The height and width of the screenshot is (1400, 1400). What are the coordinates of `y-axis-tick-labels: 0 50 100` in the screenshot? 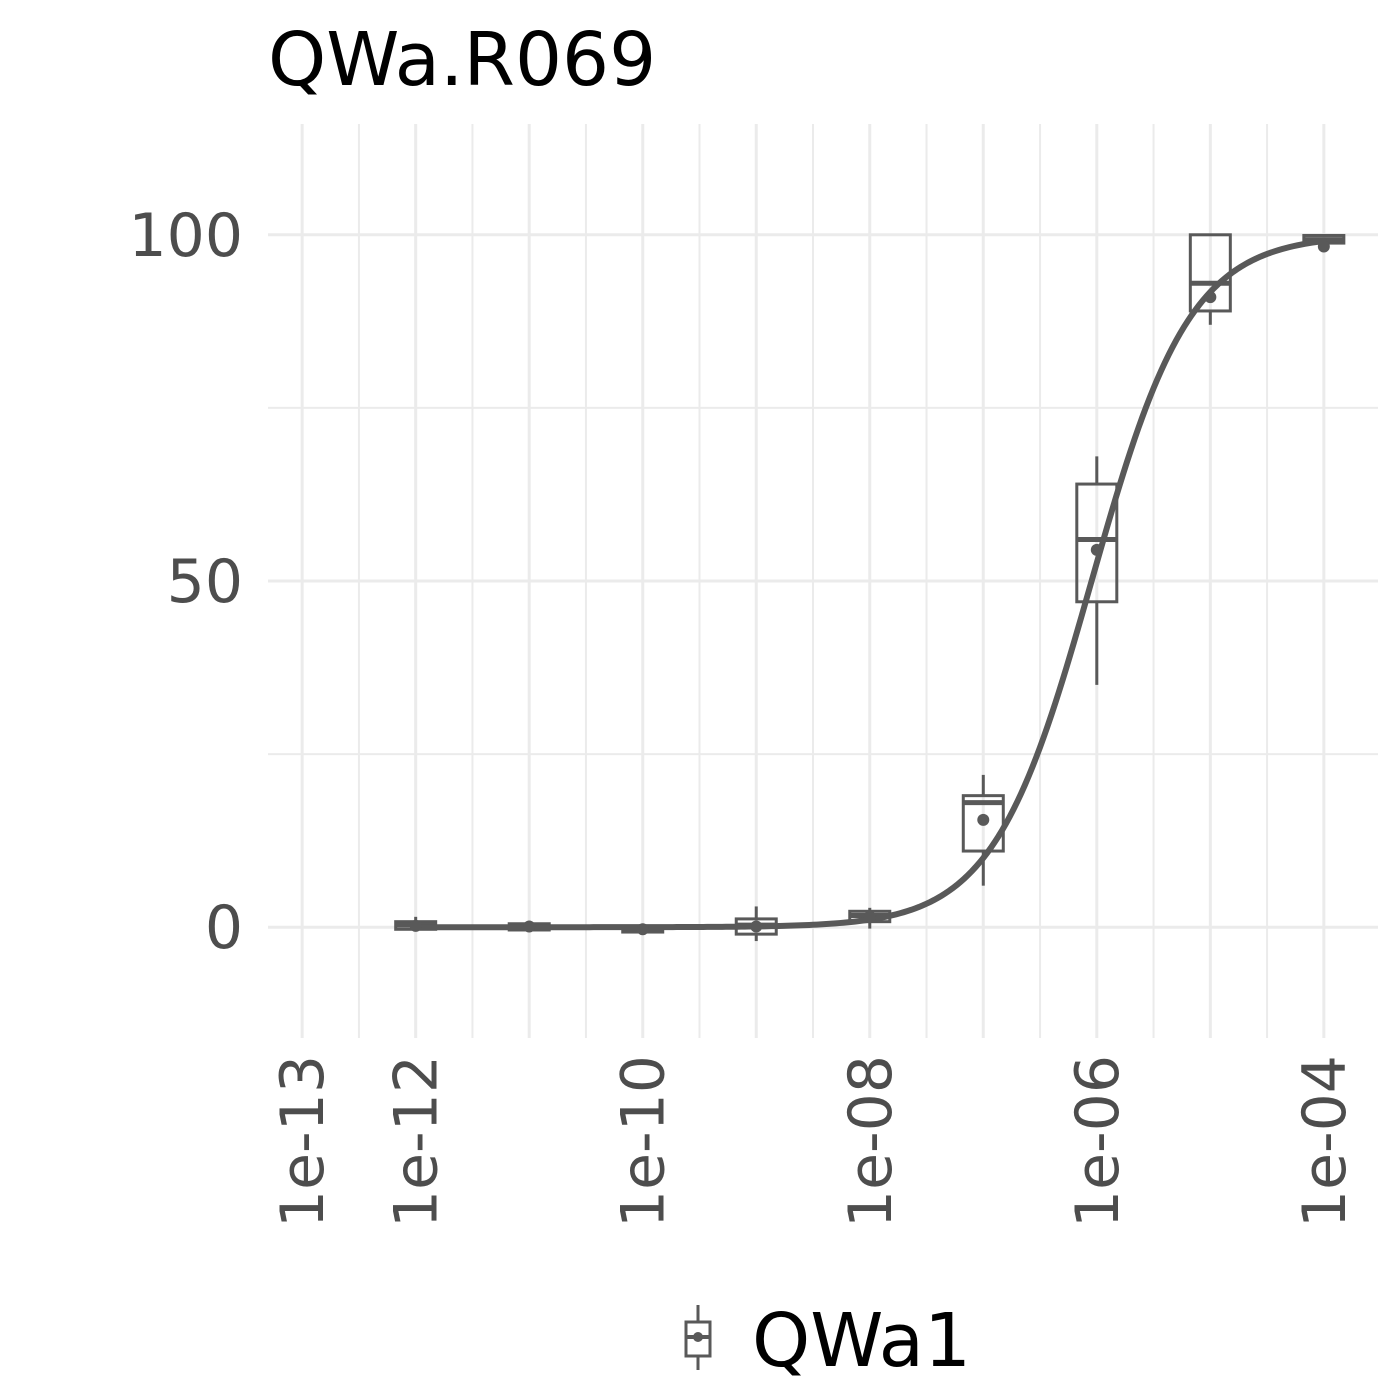 It's located at (185, 582).